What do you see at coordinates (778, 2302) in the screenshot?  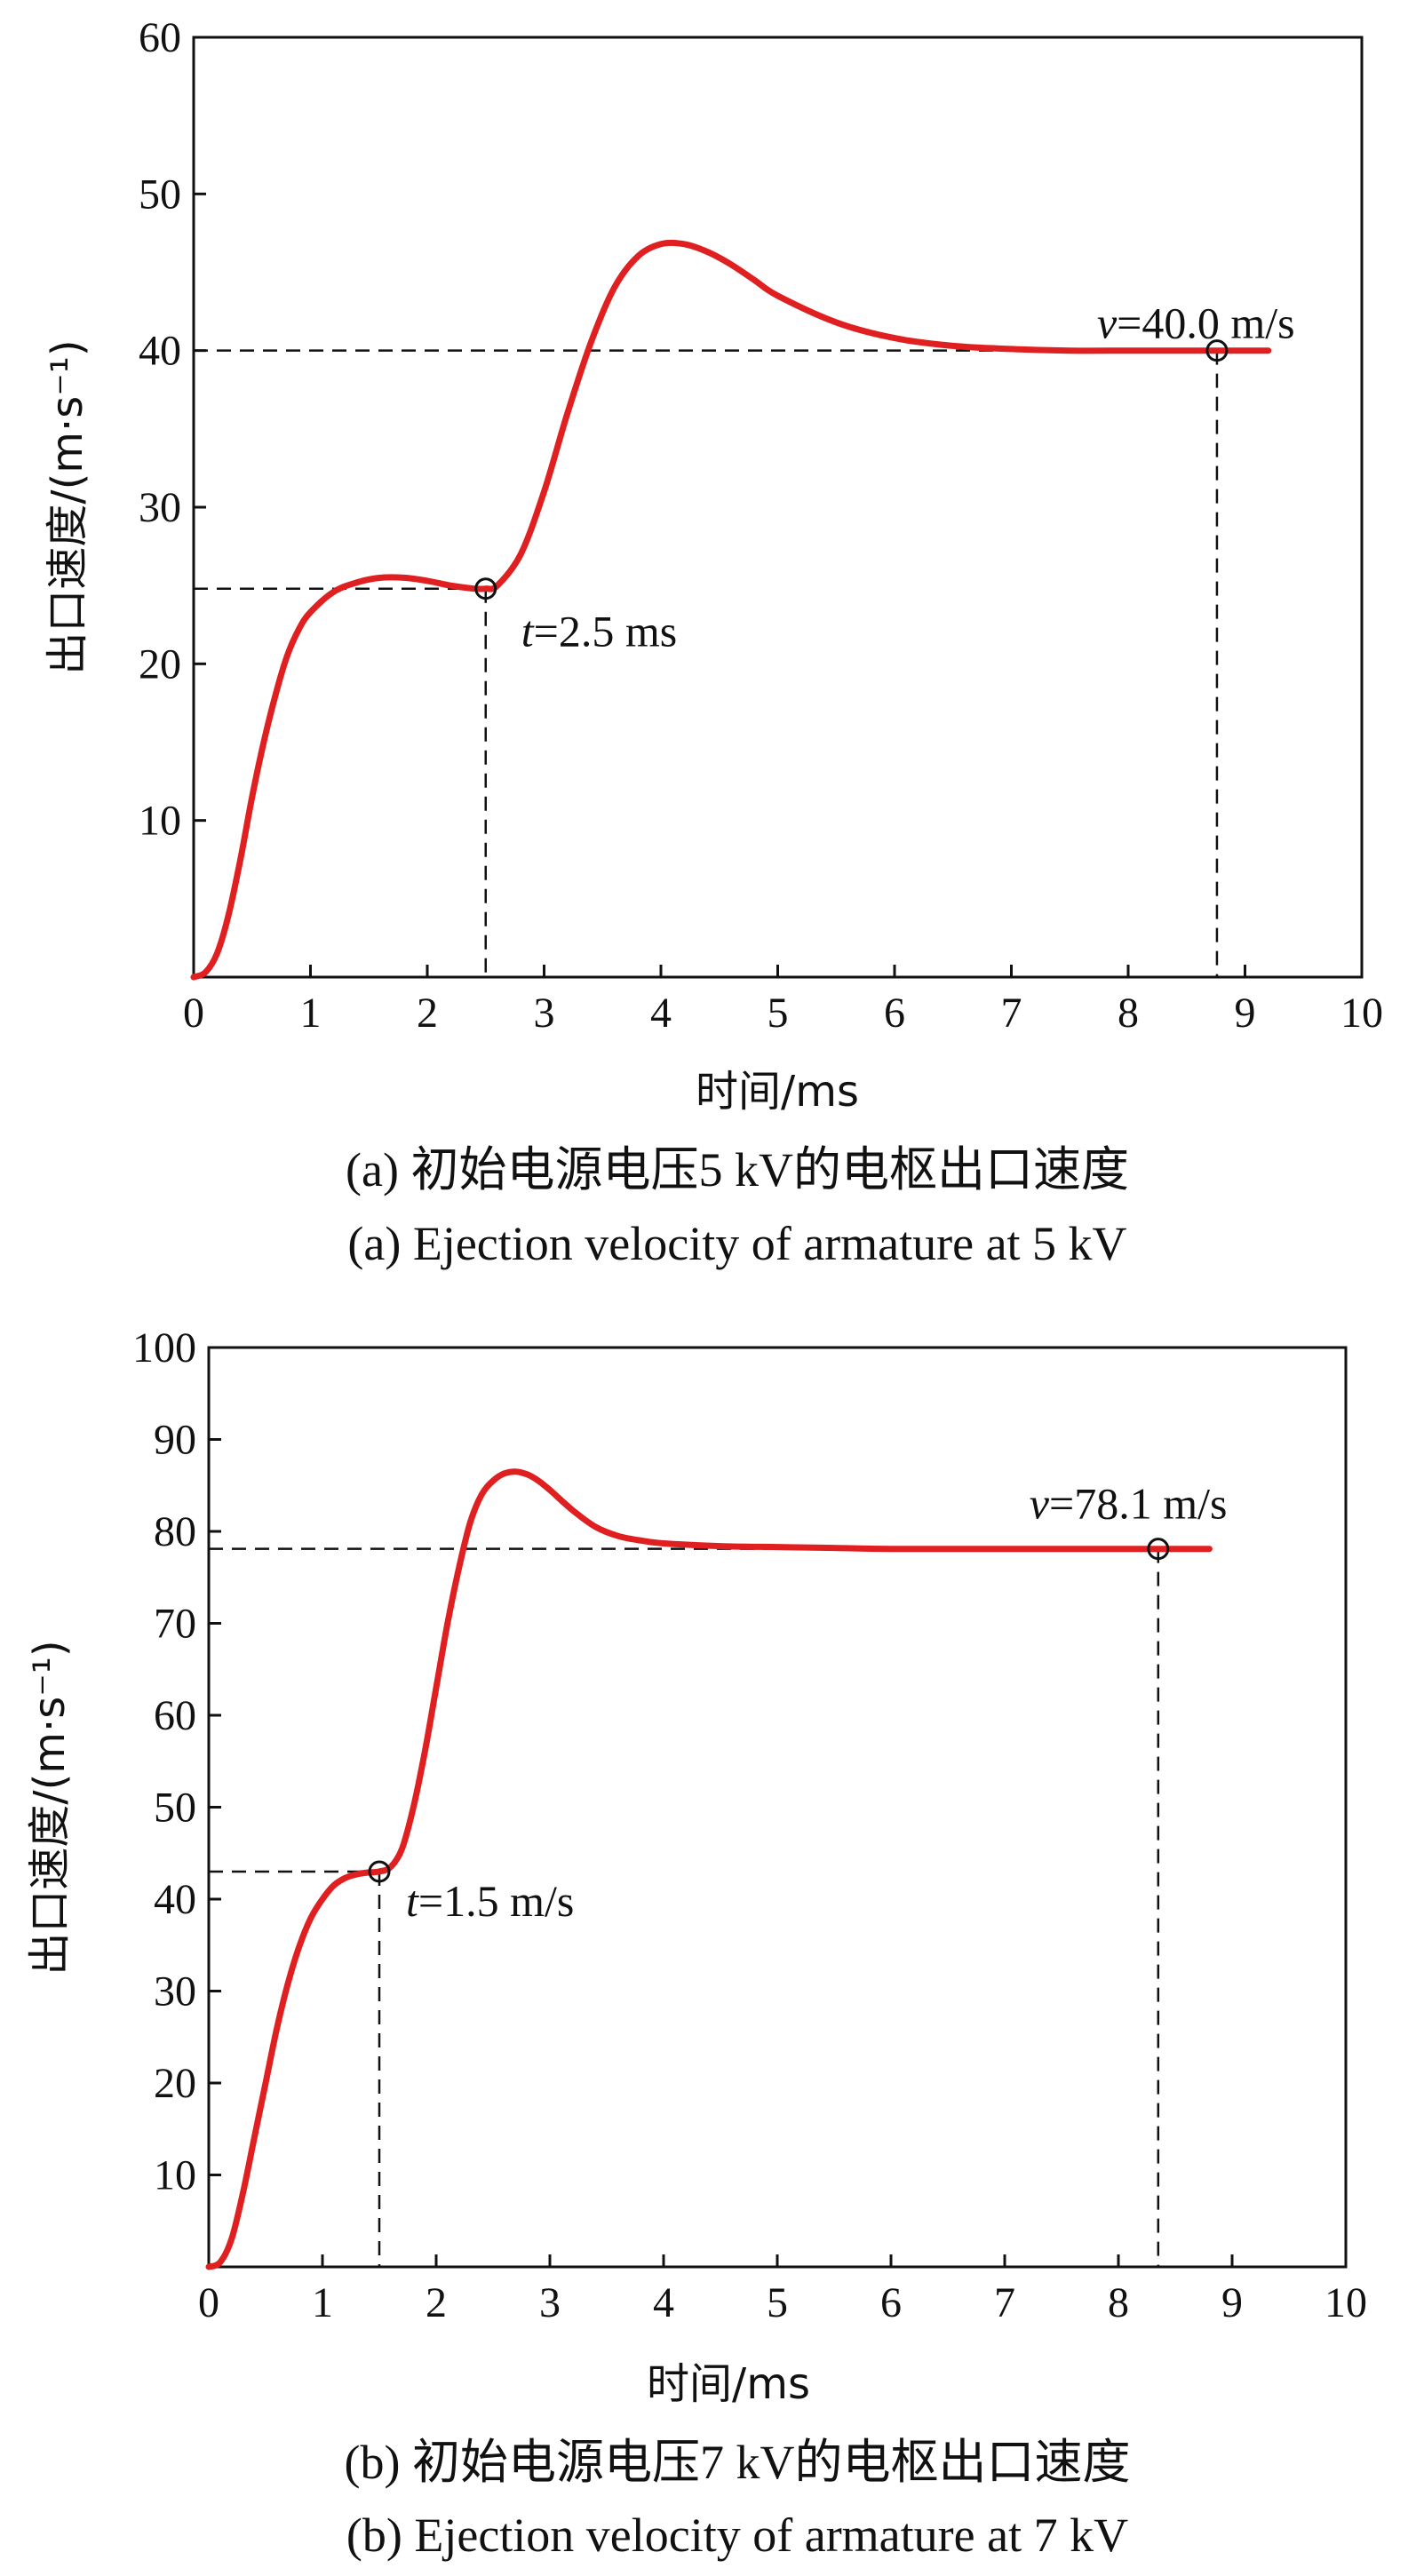 I see `chart-b-x-tick-label: 5` at bounding box center [778, 2302].